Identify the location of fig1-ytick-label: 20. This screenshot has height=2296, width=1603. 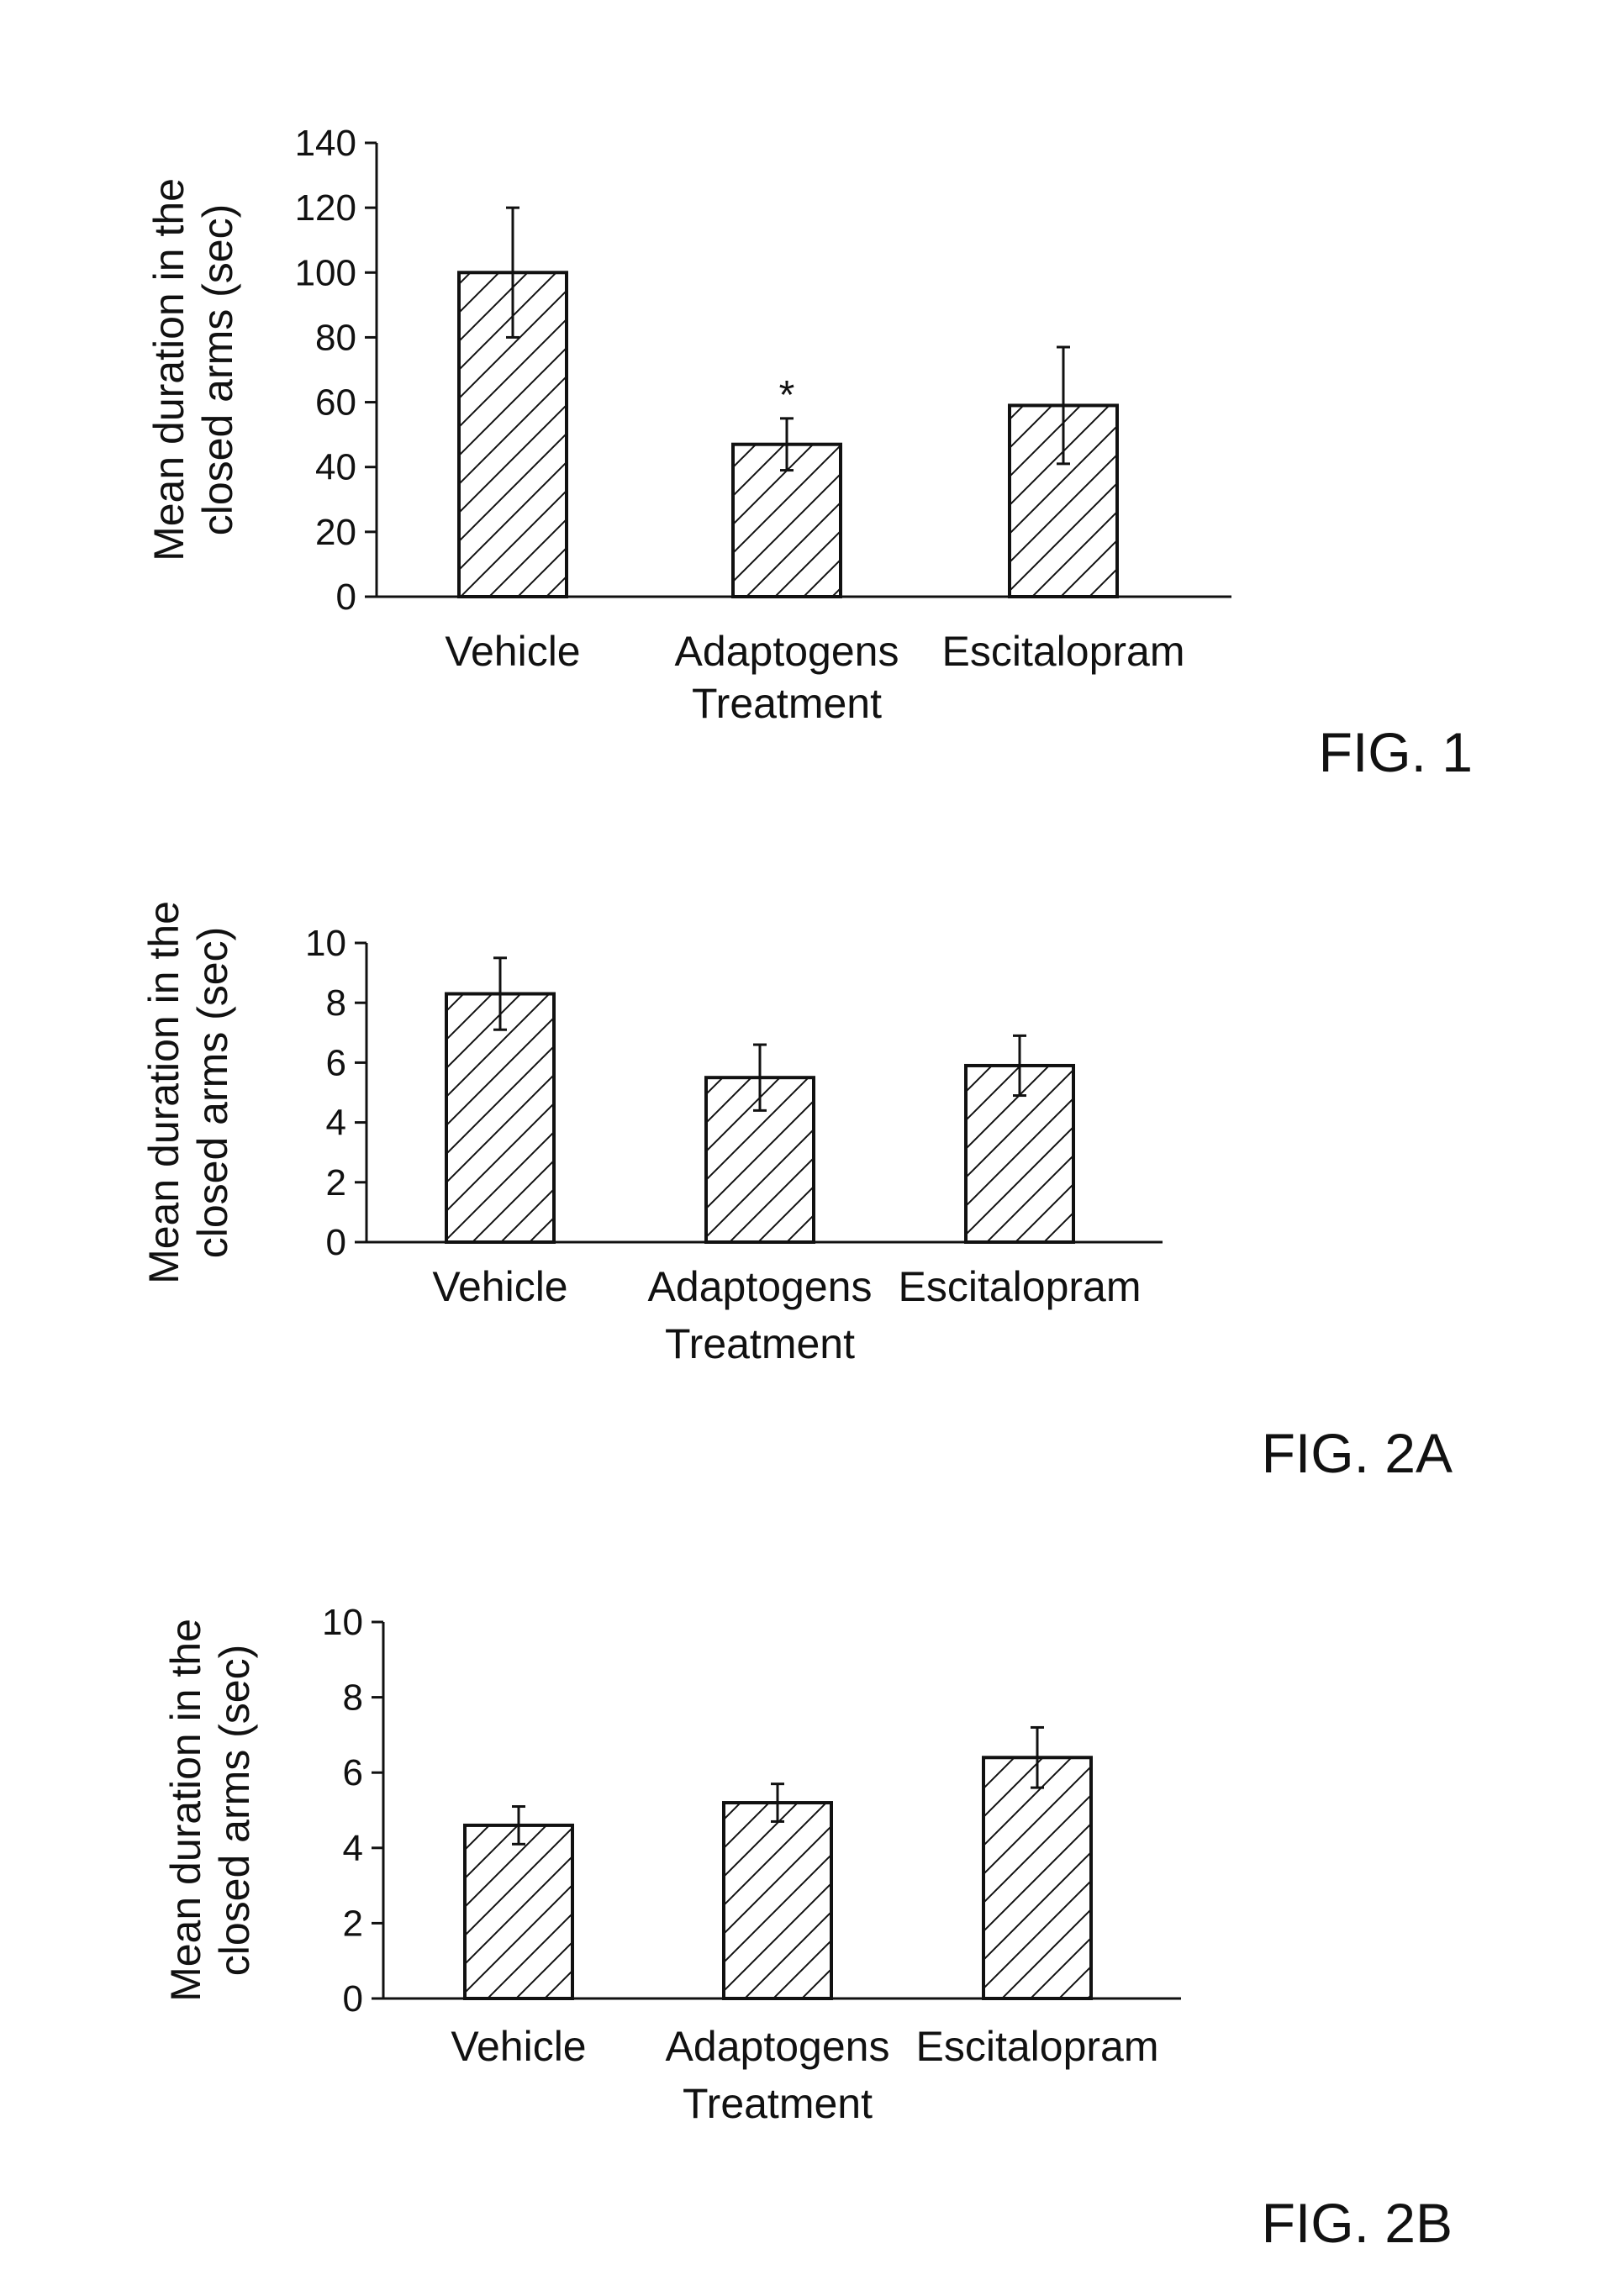
(336, 532).